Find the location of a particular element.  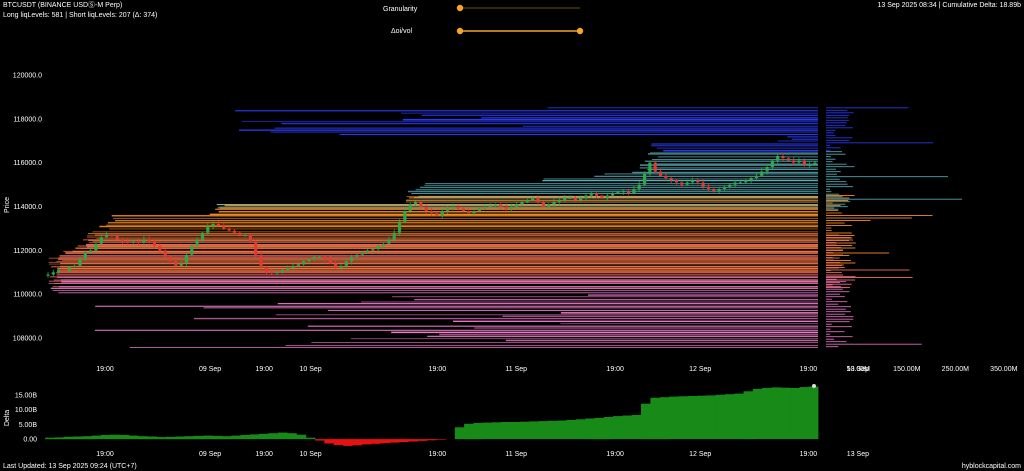

price-tick-label: 114000.0 is located at coordinates (27, 207).